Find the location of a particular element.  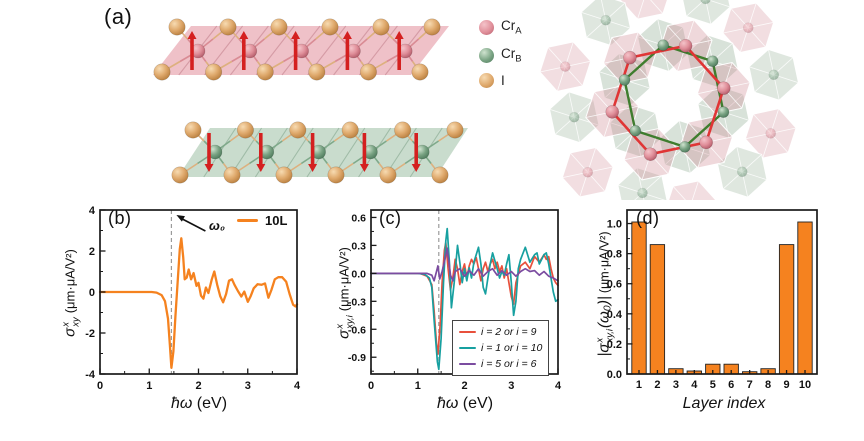

legend-label: 10L is located at coordinates (276, 220).